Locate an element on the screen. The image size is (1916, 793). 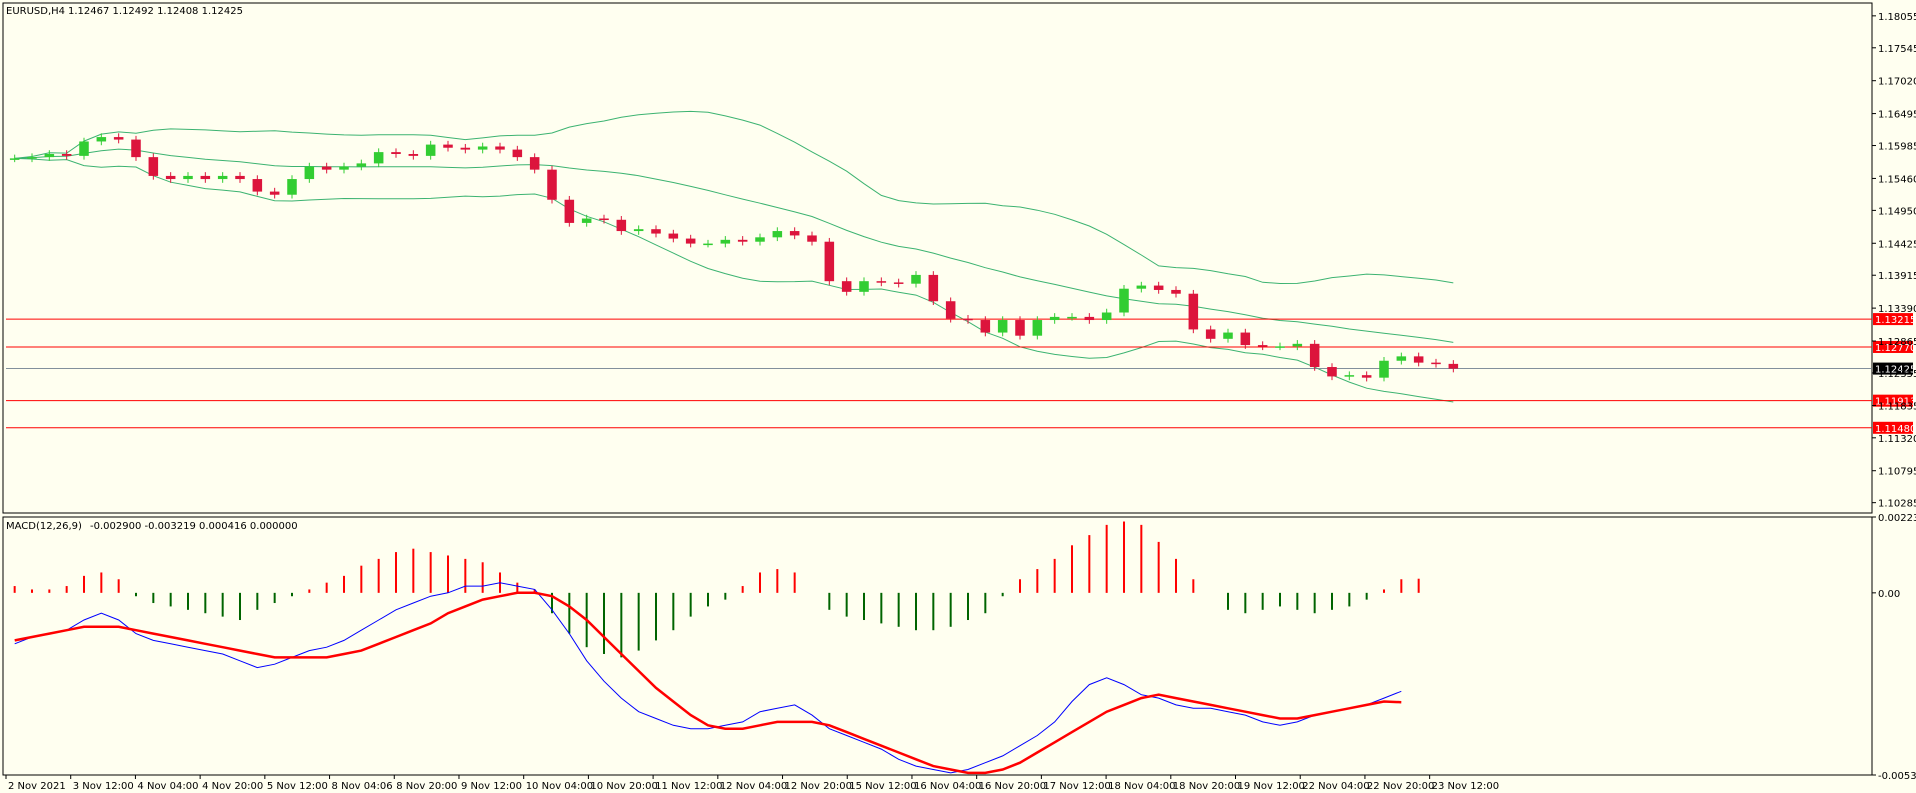
price-tick-label: 1.14425 is located at coordinates (1897, 244).